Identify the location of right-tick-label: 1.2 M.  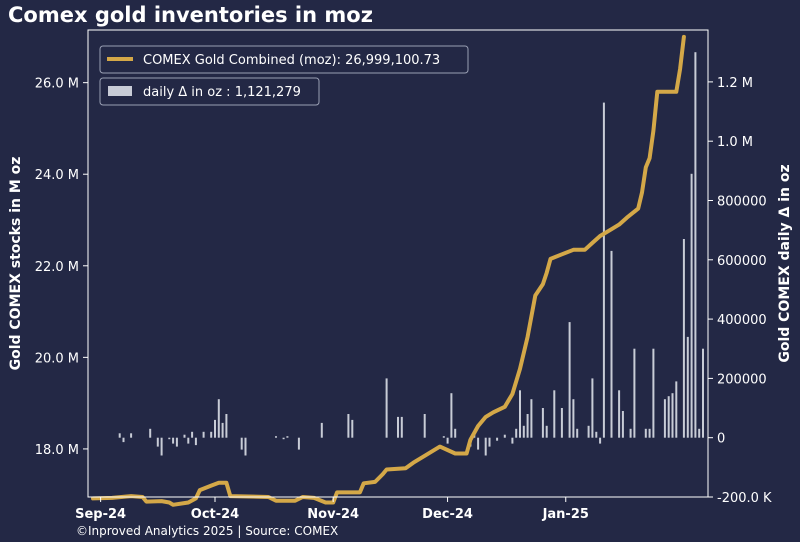
(735, 83).